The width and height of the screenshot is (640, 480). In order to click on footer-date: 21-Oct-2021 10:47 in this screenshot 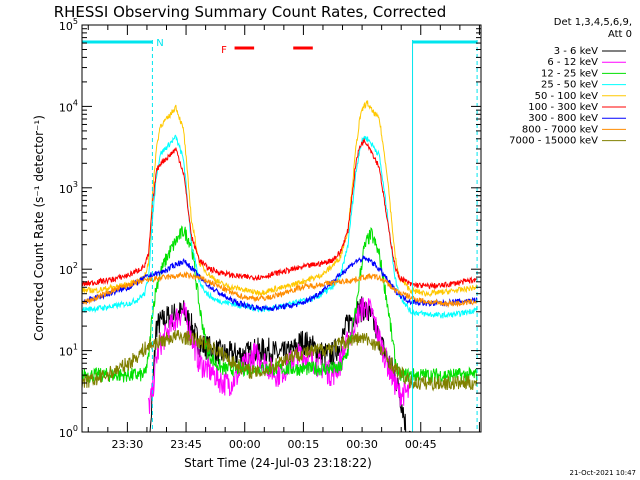, I will do `click(603, 473)`.